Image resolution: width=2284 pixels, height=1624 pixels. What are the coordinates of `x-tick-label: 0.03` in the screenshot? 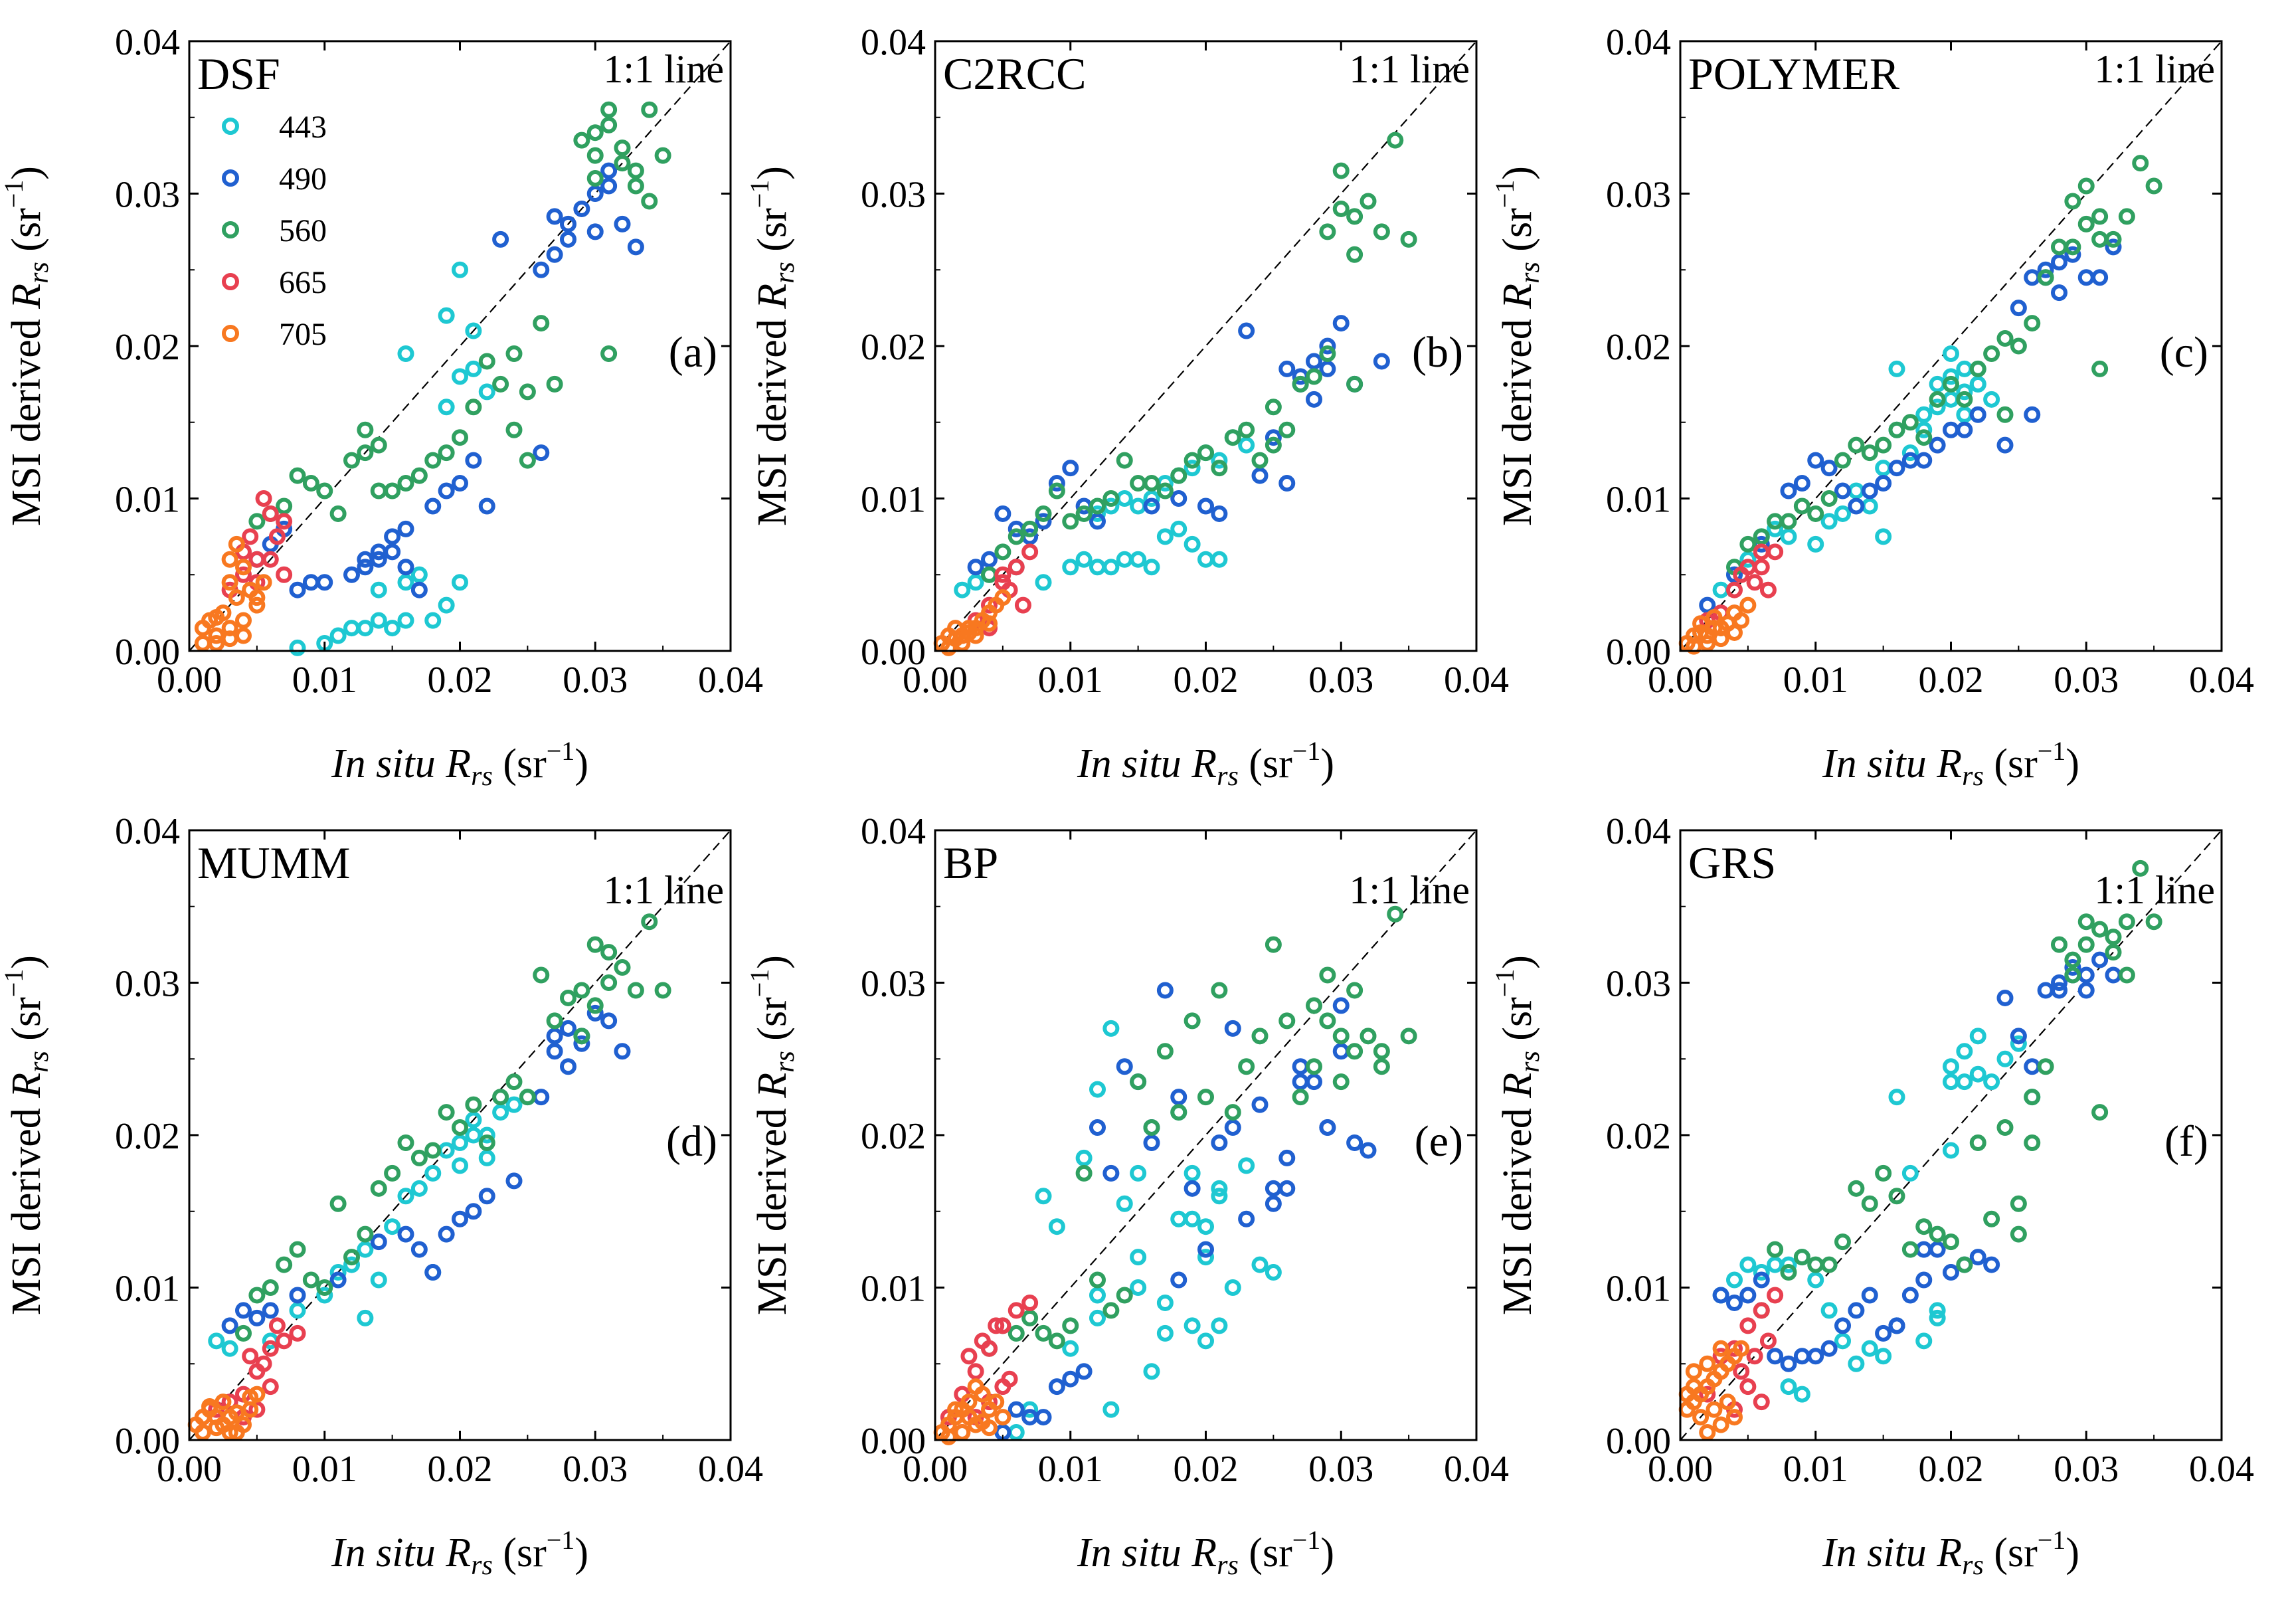 It's located at (1341, 680).